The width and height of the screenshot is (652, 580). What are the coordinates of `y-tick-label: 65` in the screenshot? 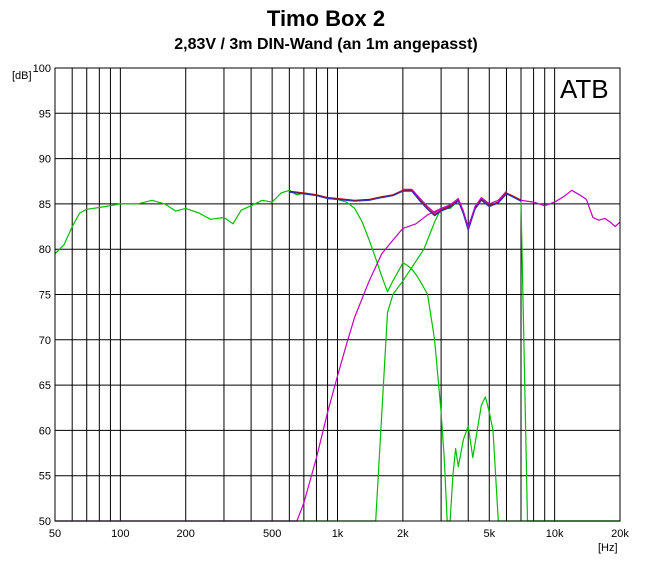 It's located at (45, 386).